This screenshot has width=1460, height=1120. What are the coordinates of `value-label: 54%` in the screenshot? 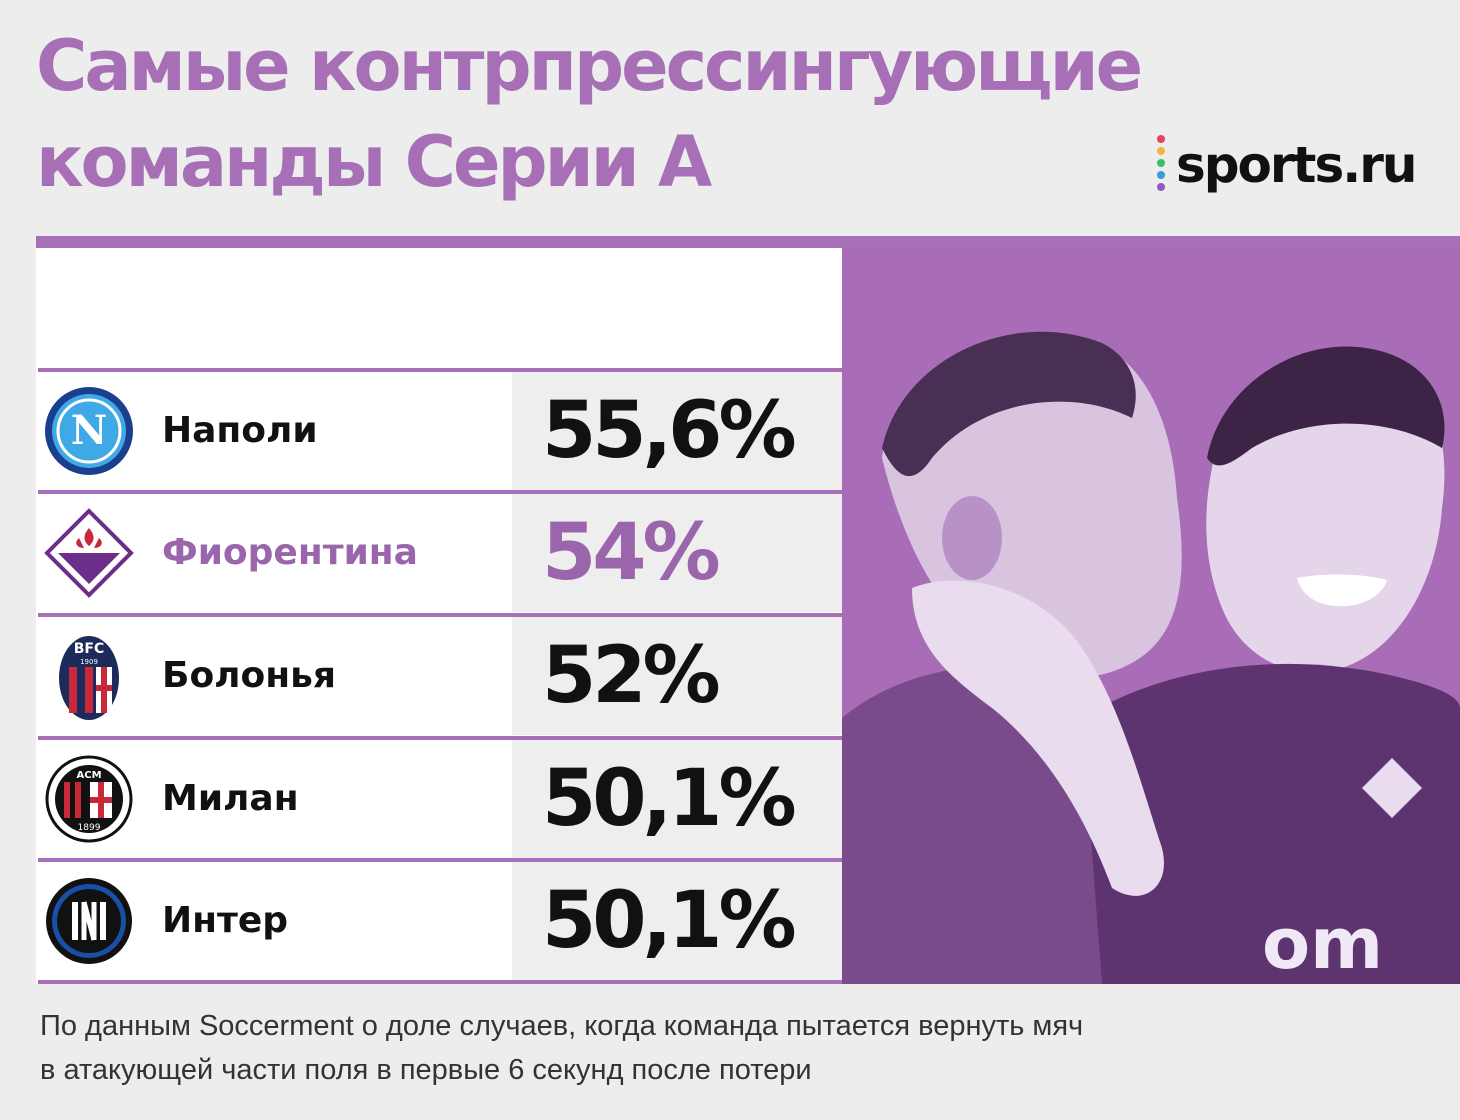 It's located at (631, 553).